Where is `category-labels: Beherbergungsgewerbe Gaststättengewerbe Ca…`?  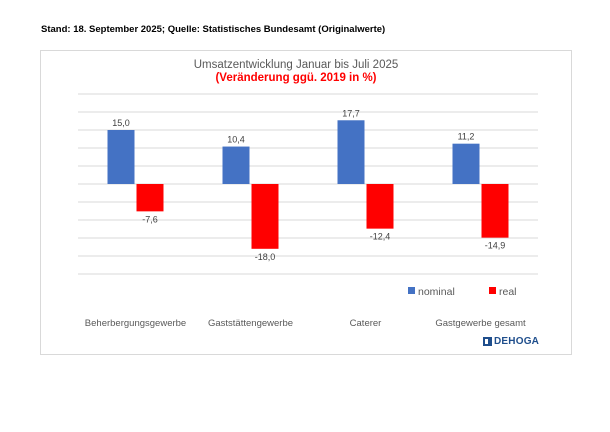 category-labels: Beherbergungsgewerbe Gaststättengewerbe Ca… is located at coordinates (305, 323).